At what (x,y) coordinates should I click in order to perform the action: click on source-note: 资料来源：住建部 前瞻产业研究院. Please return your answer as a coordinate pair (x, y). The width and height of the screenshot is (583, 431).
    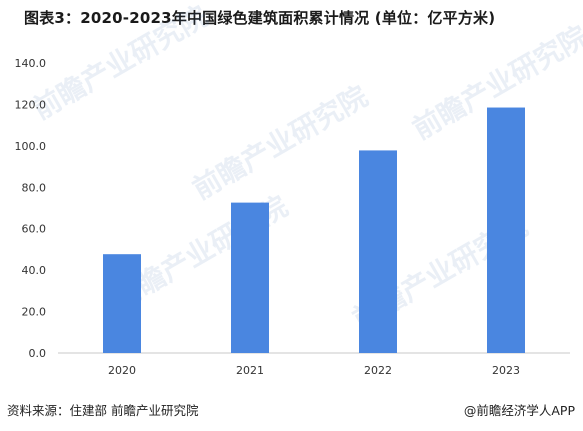
    Looking at the image, I should click on (103, 410).